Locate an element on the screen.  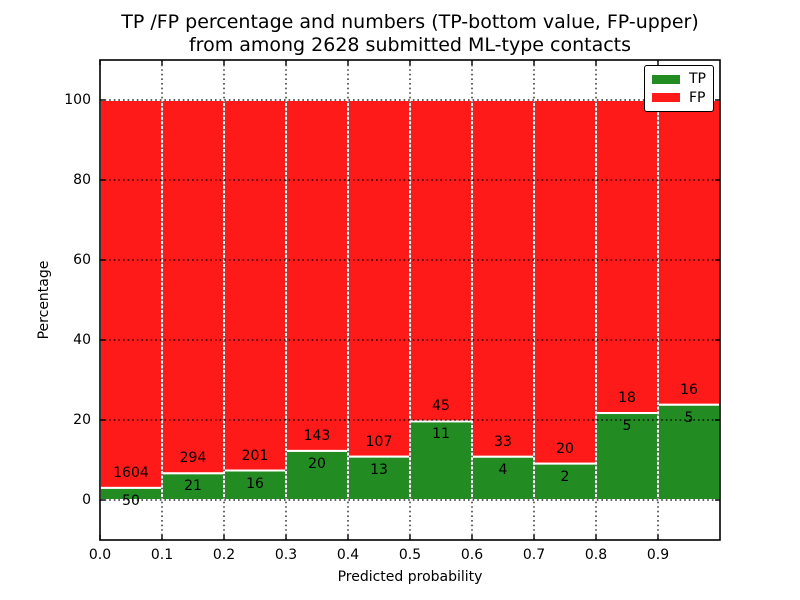
tp-count-label: 16 is located at coordinates (255, 483).